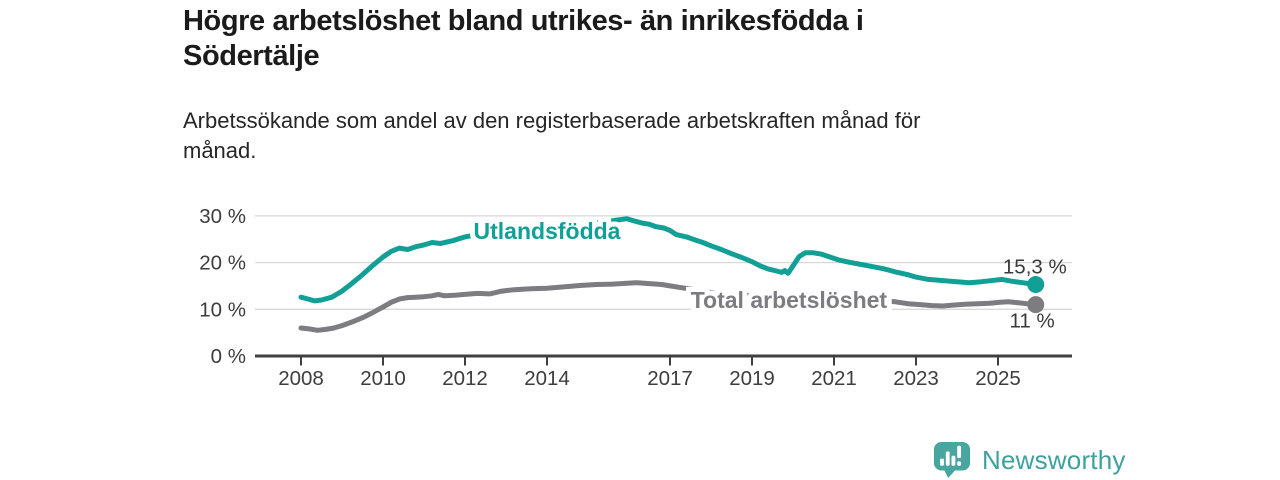  What do you see at coordinates (547, 378) in the screenshot?
I see `x-axis-tick-label: 2014` at bounding box center [547, 378].